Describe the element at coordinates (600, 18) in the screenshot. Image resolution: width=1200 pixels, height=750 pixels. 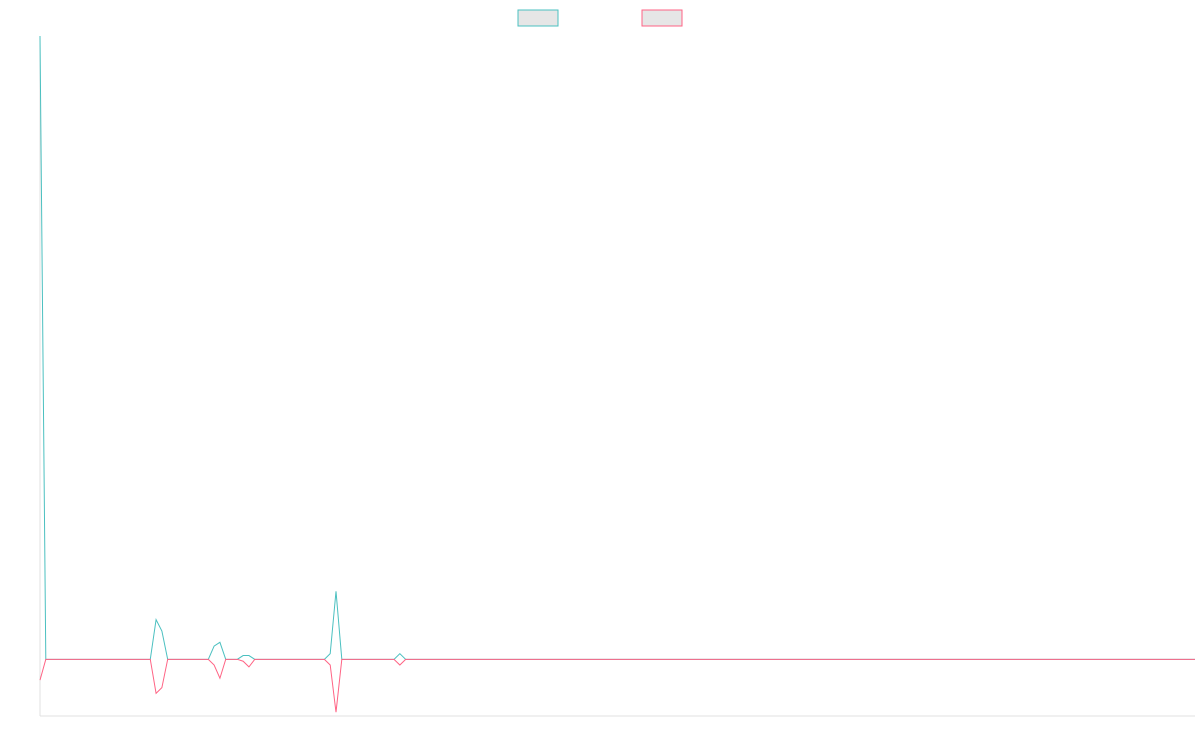
I see `legend` at that location.